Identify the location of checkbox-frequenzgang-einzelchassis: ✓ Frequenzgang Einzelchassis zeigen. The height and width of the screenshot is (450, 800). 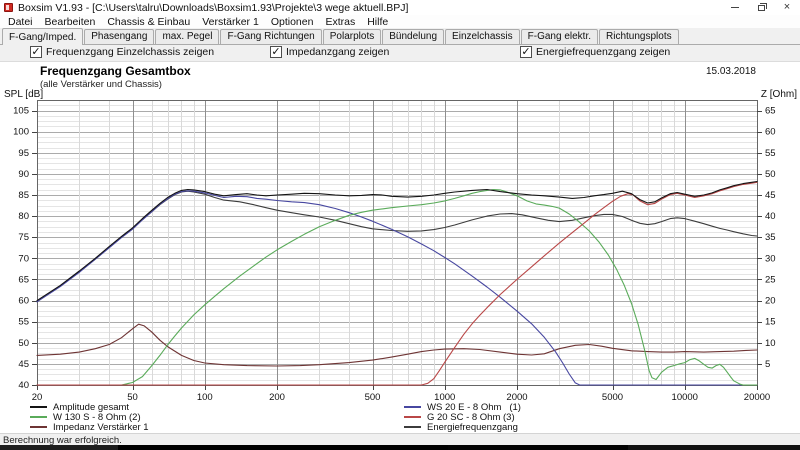
(122, 52).